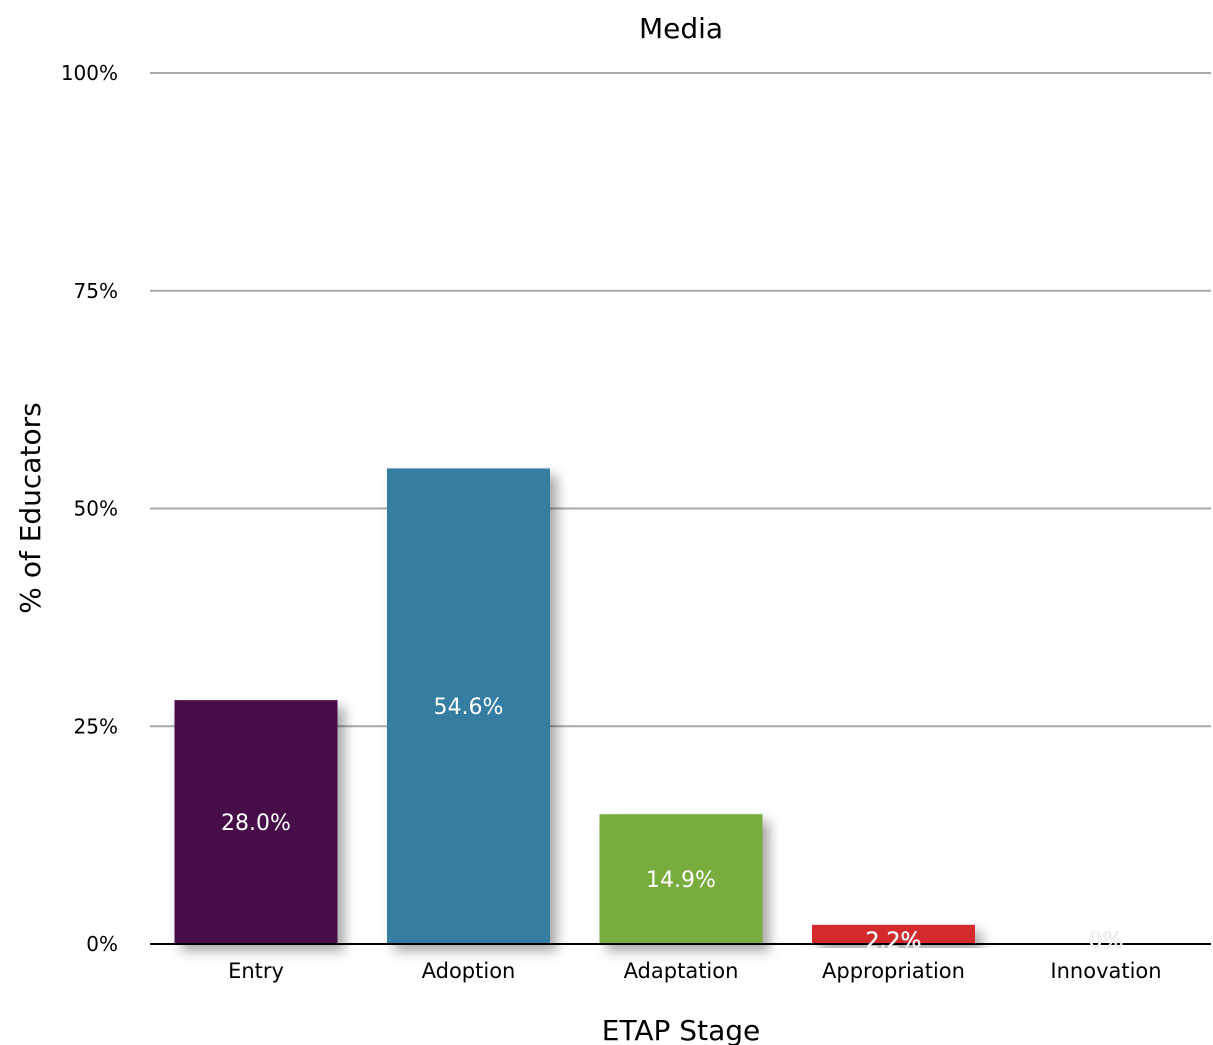 The height and width of the screenshot is (1045, 1213). I want to click on value-label: 28.0%, so click(256, 823).